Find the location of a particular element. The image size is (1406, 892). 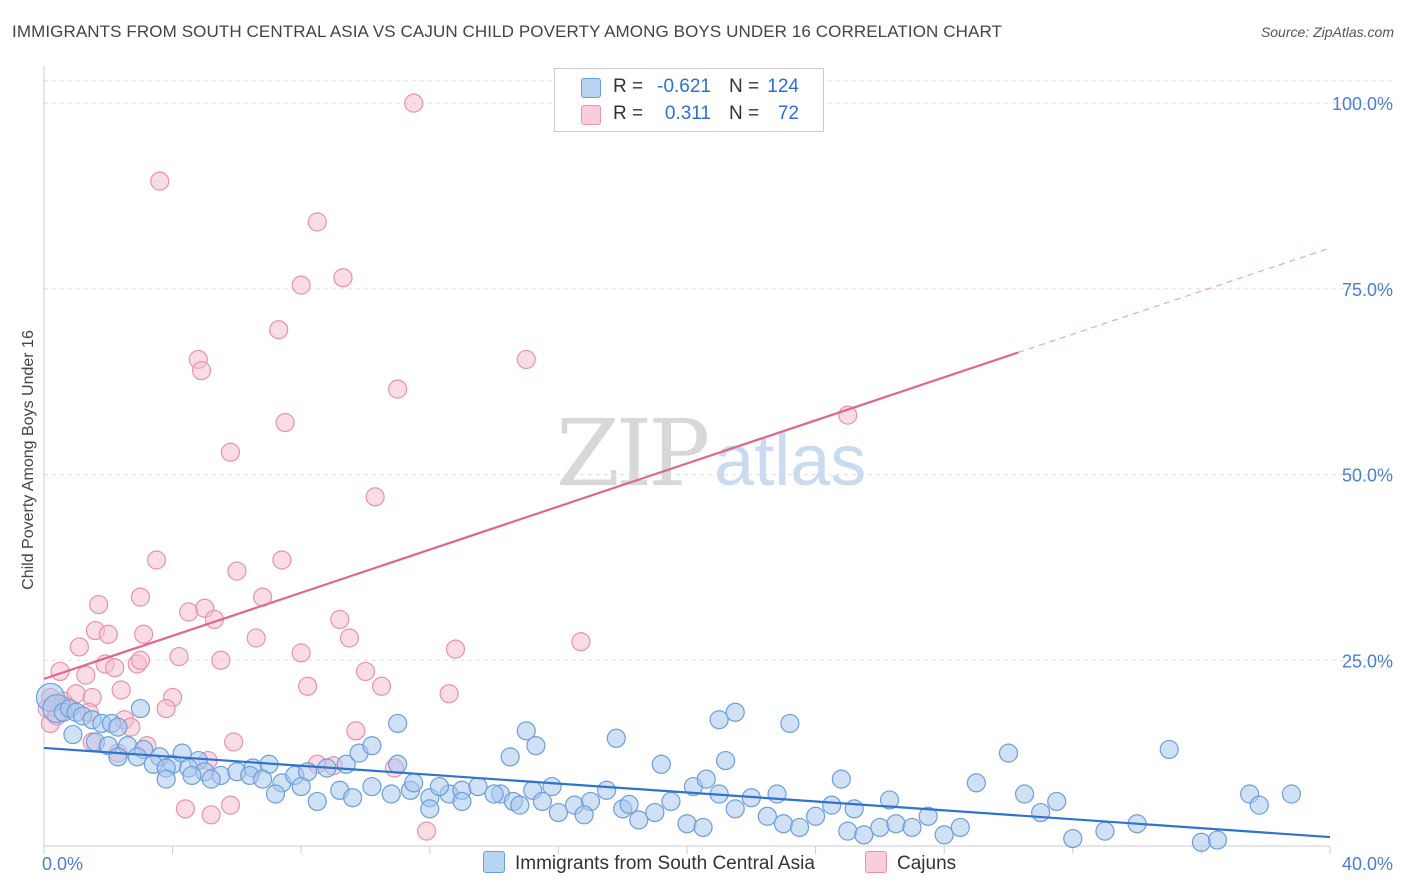

immigrants-trend-line is located at coordinates (687, 792).